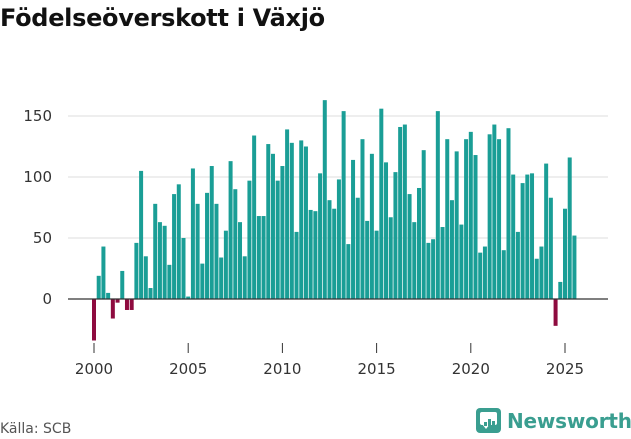 The width and height of the screenshot is (631, 439). Describe the element at coordinates (94, 369) in the screenshot. I see `x-tick-label: 2000` at that location.